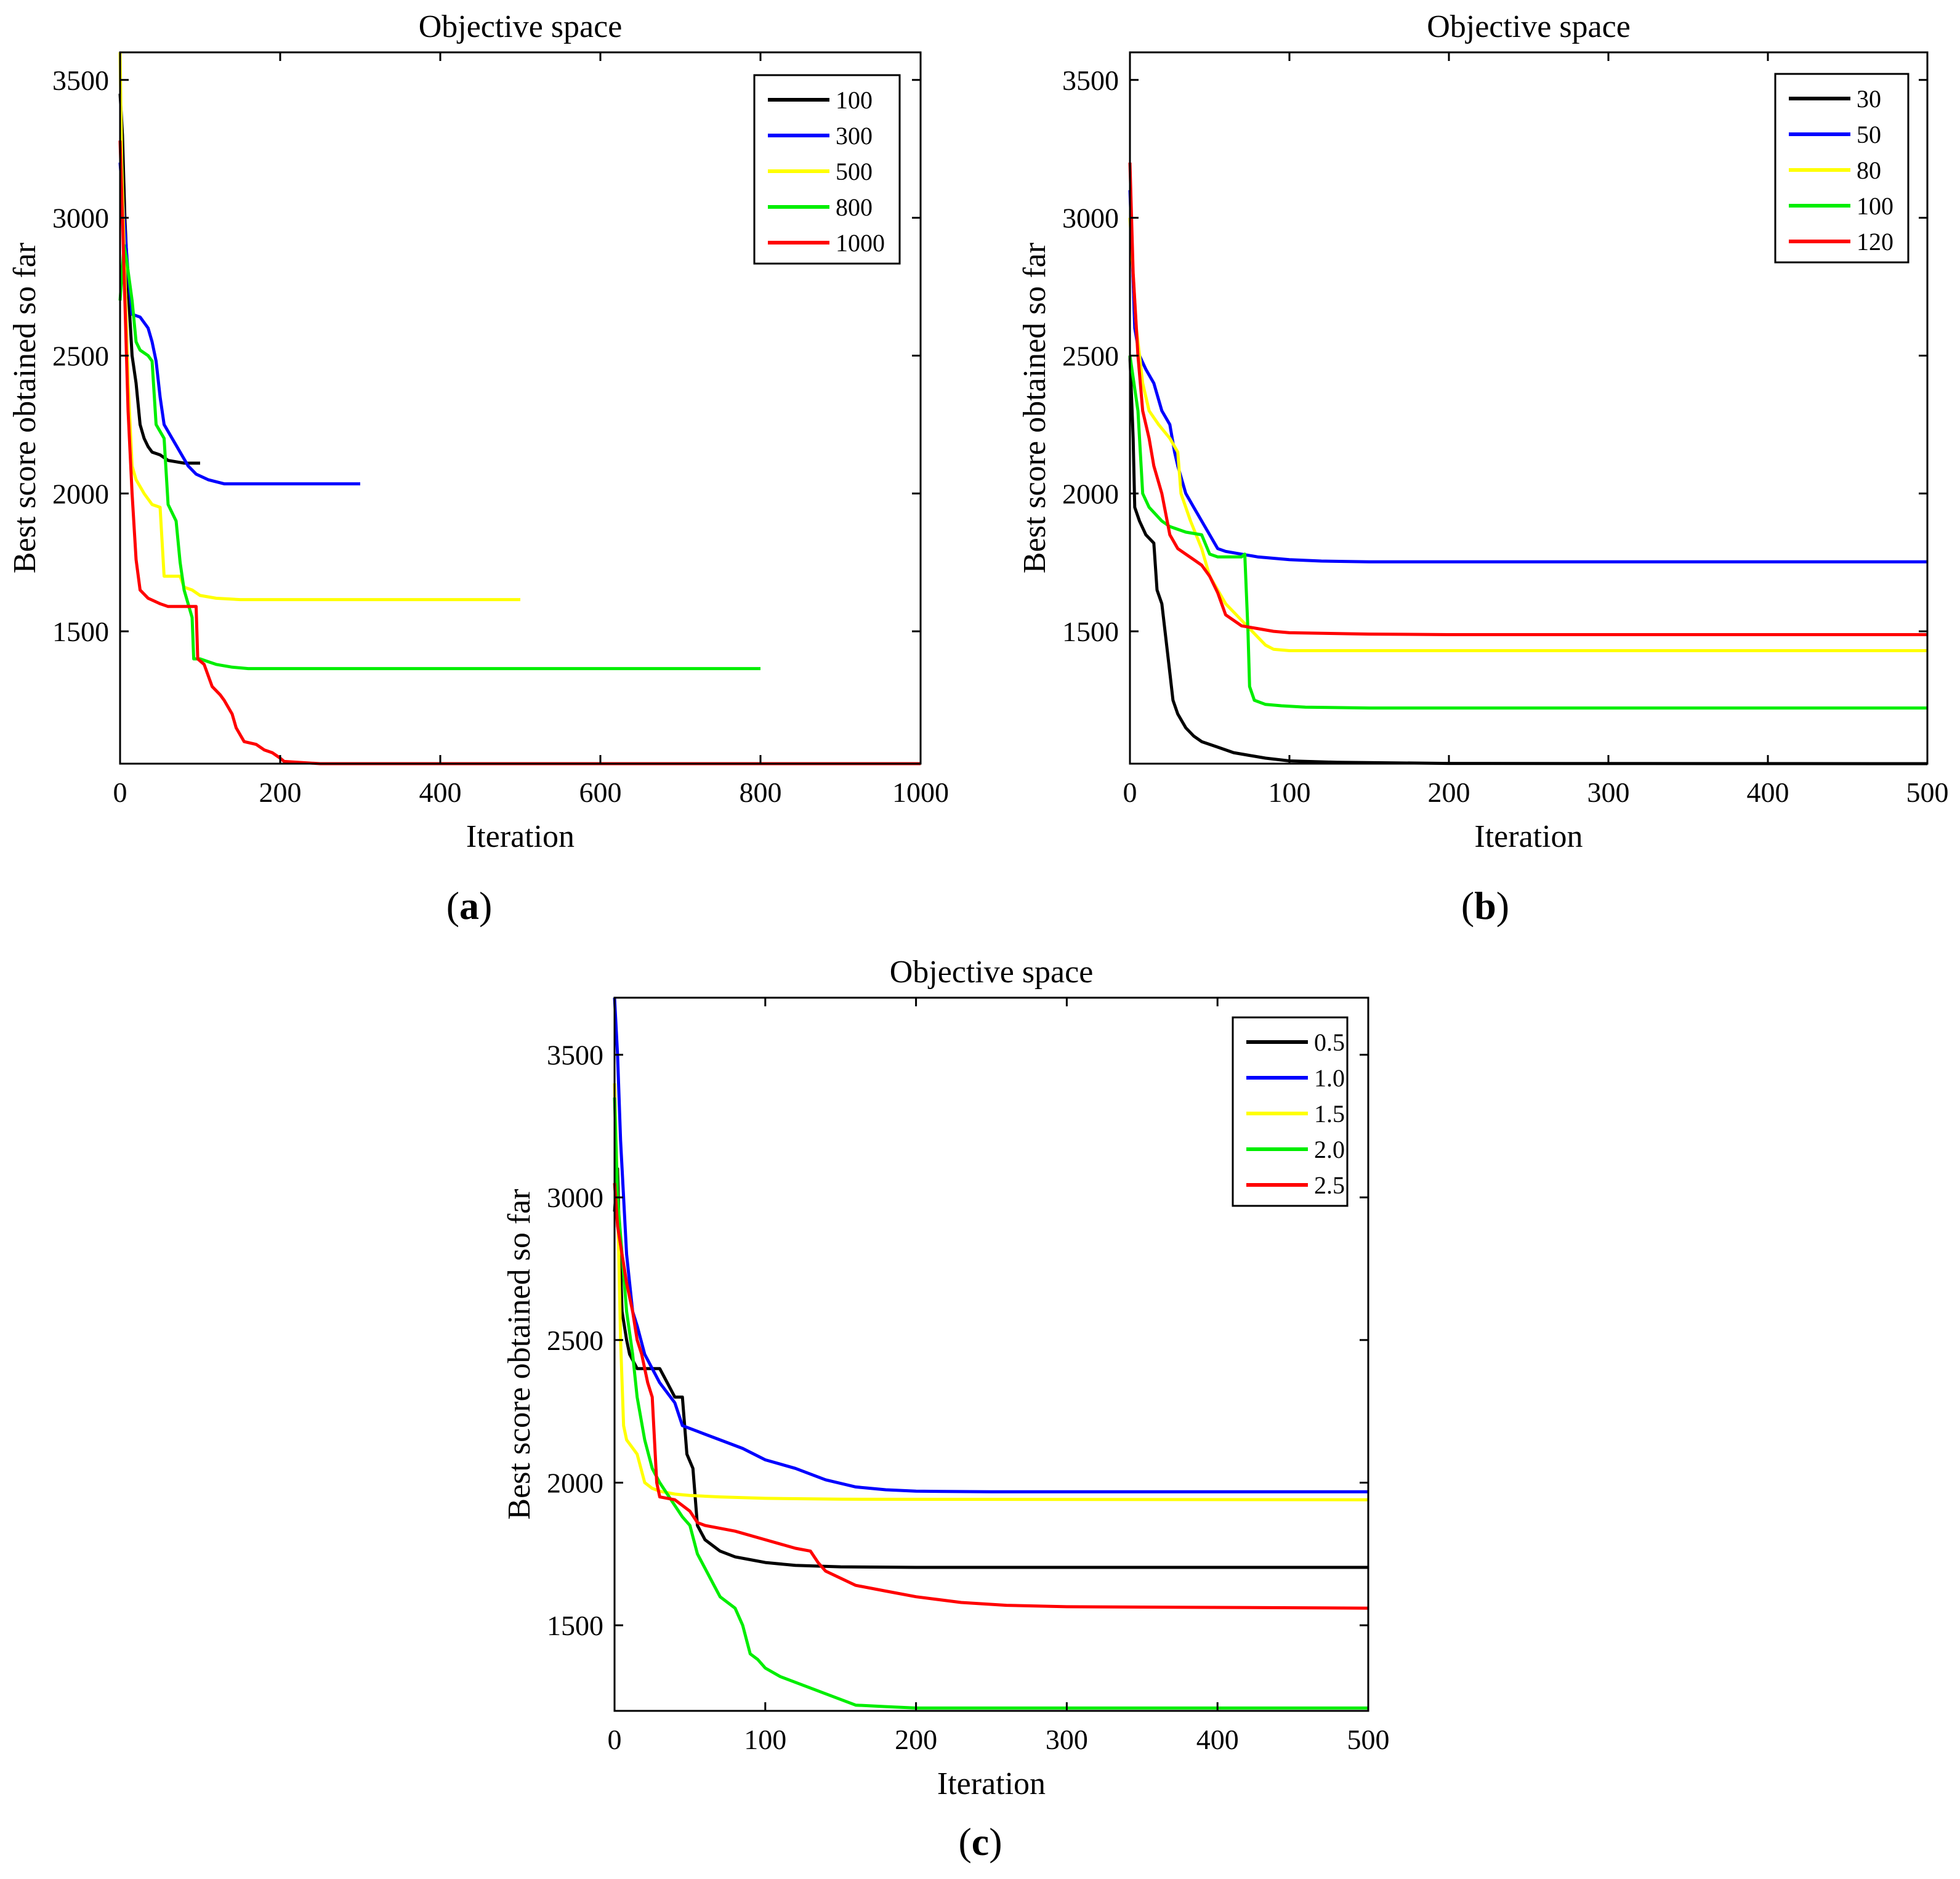 The height and width of the screenshot is (1879, 1960). Describe the element at coordinates (1290, 1111) in the screenshot. I see `legend: 0.5 1.0 1.5 2.0 2.5` at that location.